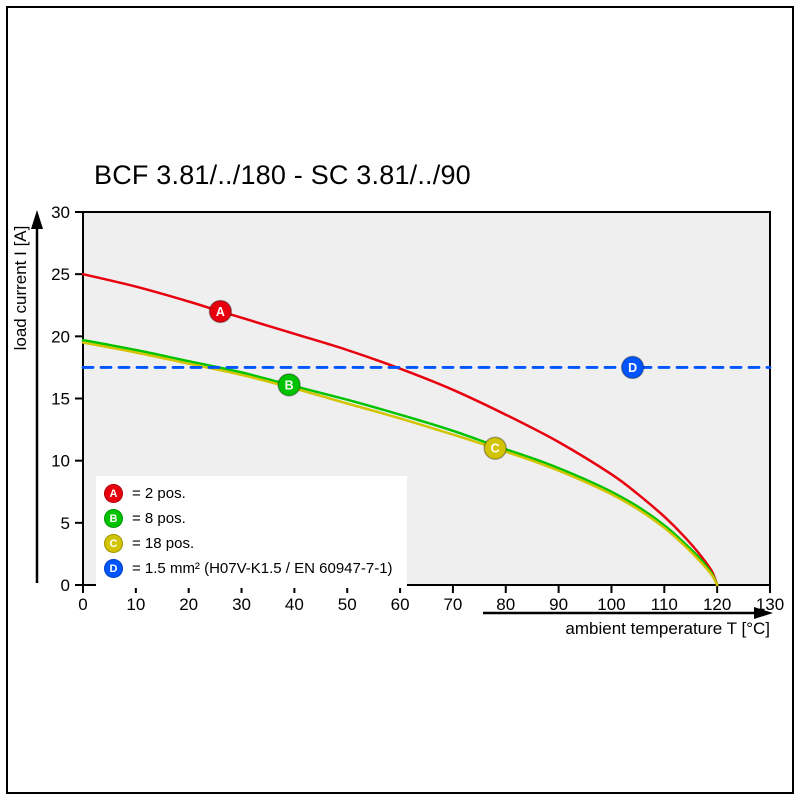 The width and height of the screenshot is (800, 800). I want to click on x-tick-label: 70, so click(452, 604).